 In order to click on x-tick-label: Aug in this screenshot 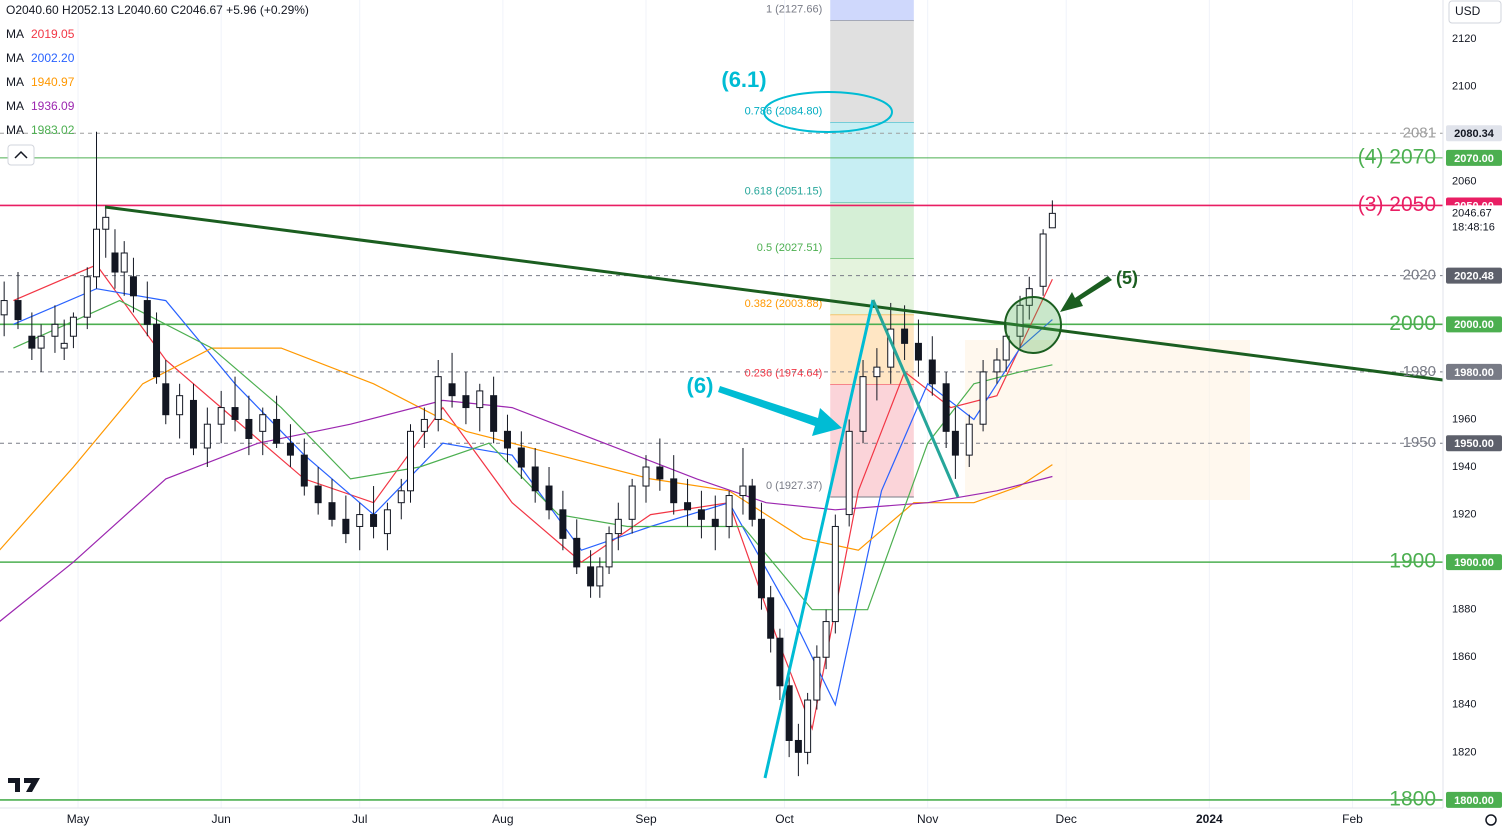, I will do `click(502, 819)`.